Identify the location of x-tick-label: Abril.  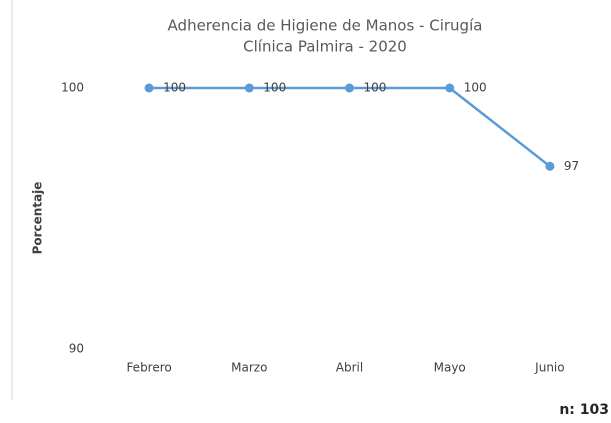
(349, 368).